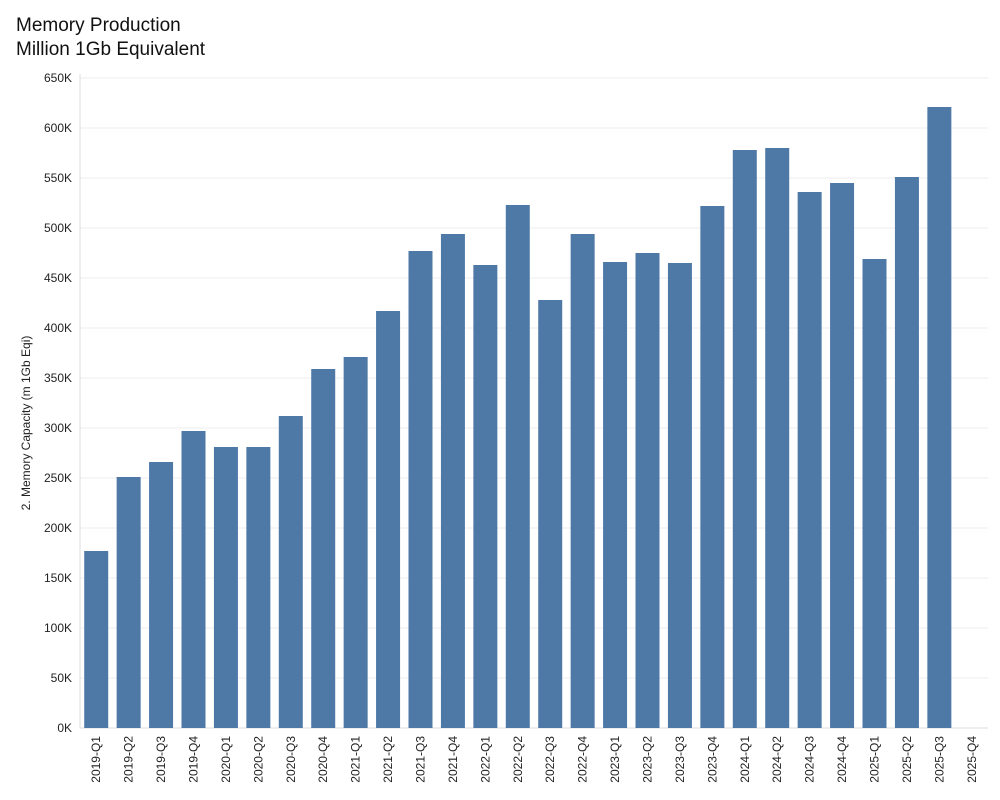 The height and width of the screenshot is (800, 1000). What do you see at coordinates (745, 759) in the screenshot?
I see `x-tick-label: 2024-Q1` at bounding box center [745, 759].